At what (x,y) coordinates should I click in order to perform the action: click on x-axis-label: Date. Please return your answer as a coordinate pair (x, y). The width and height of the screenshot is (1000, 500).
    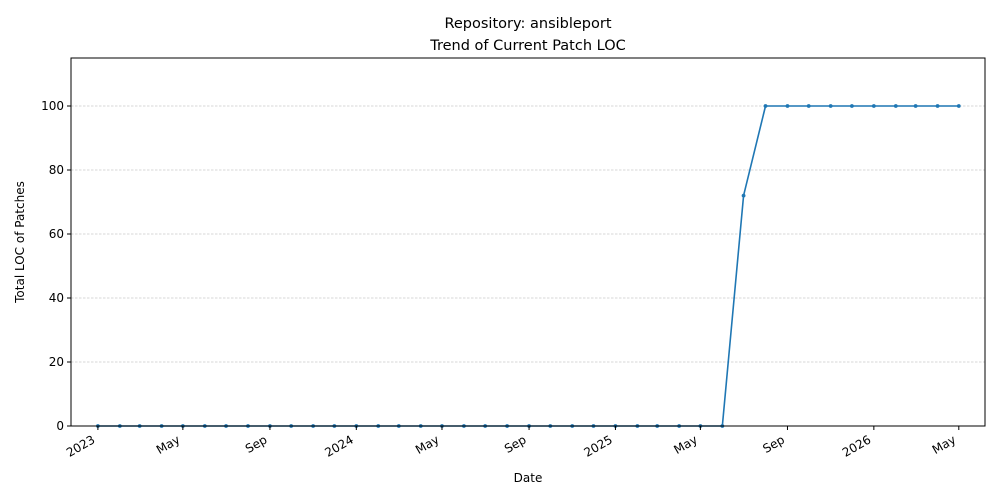
    Looking at the image, I should click on (528, 478).